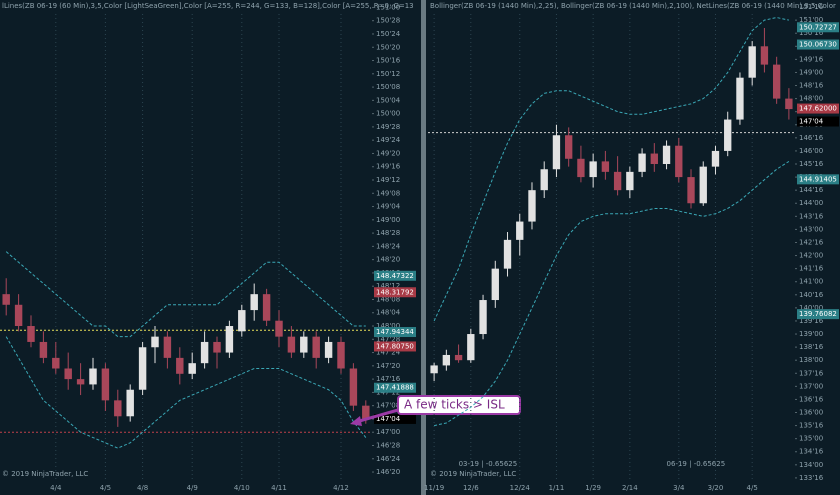 The height and width of the screenshot is (495, 840). I want to click on price-tag-label: 147.94344, so click(395, 332).